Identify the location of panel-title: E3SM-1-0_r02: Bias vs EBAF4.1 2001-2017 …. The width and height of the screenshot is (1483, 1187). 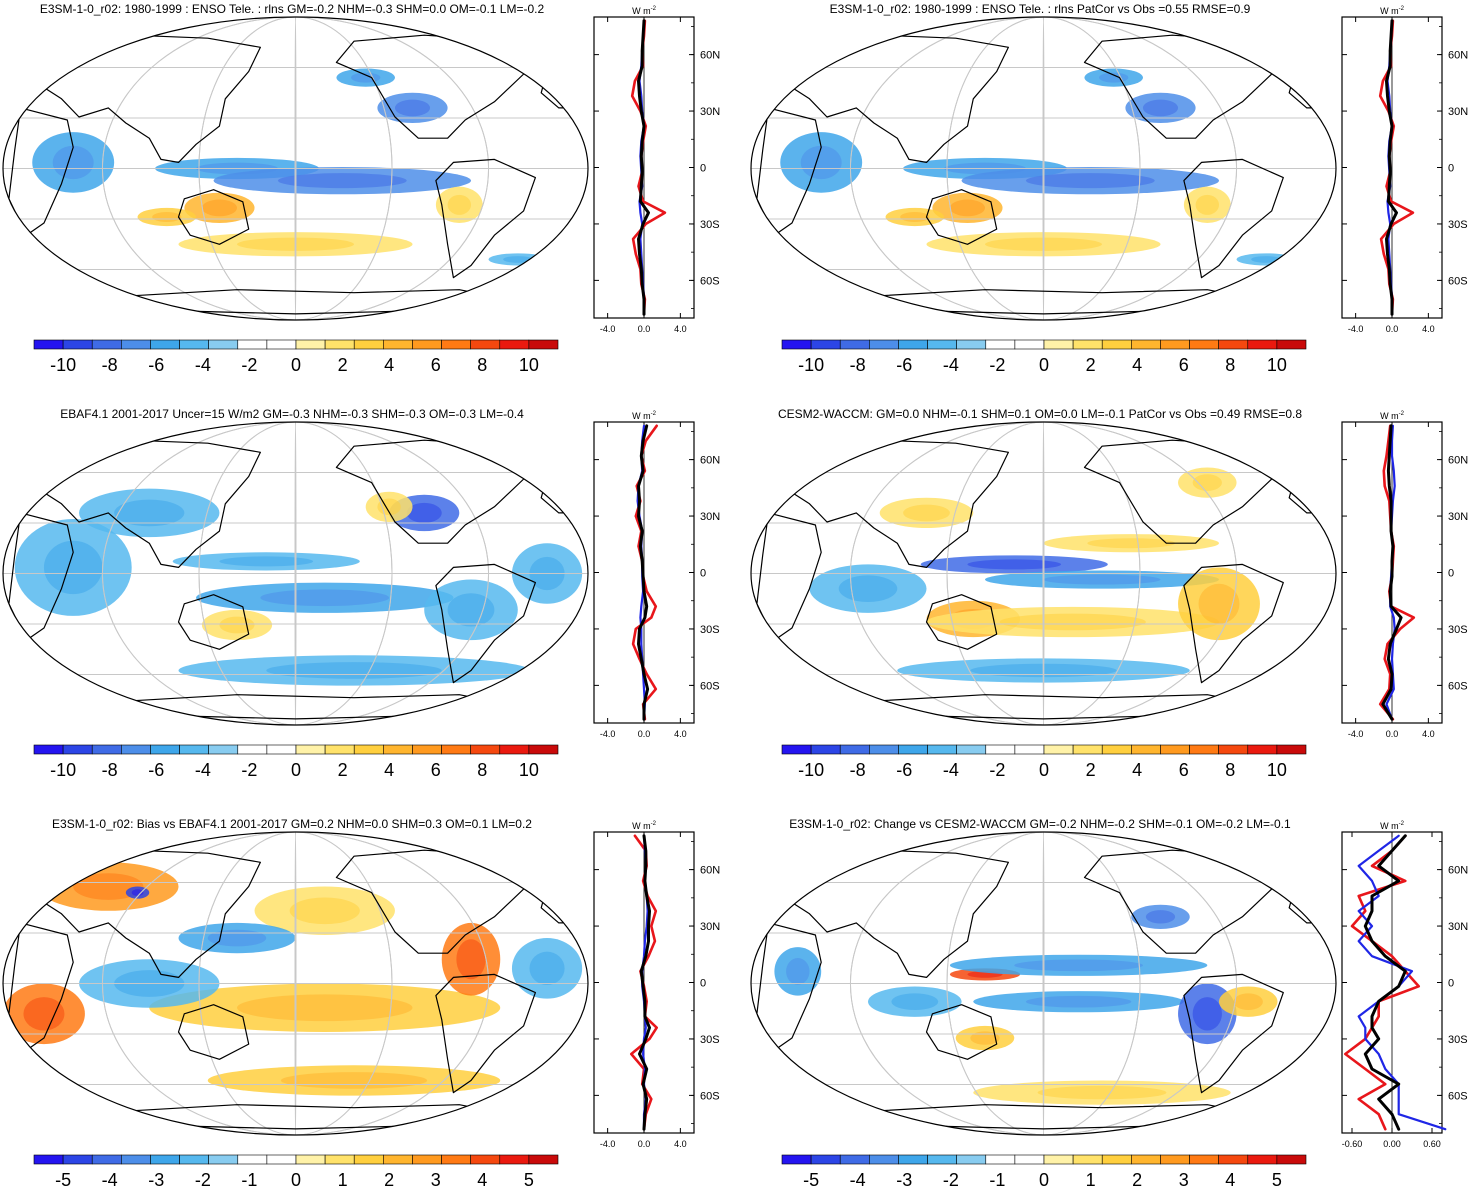
(292, 824).